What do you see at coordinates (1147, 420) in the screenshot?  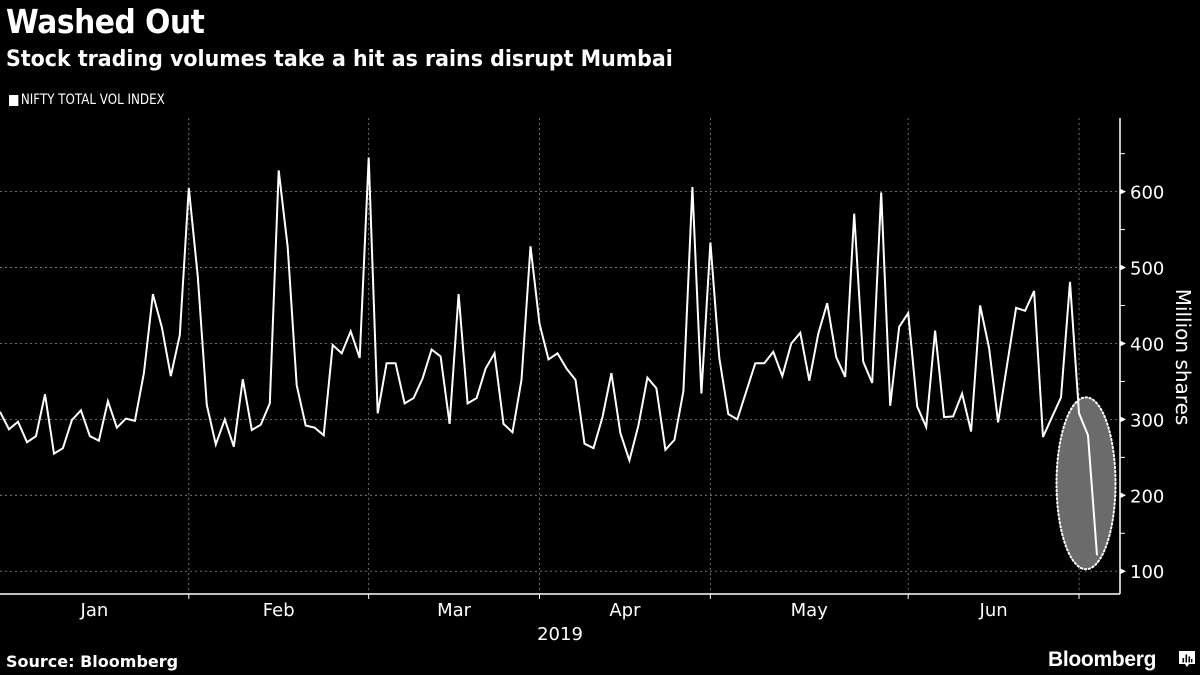 I see `y-tick-label: 300` at bounding box center [1147, 420].